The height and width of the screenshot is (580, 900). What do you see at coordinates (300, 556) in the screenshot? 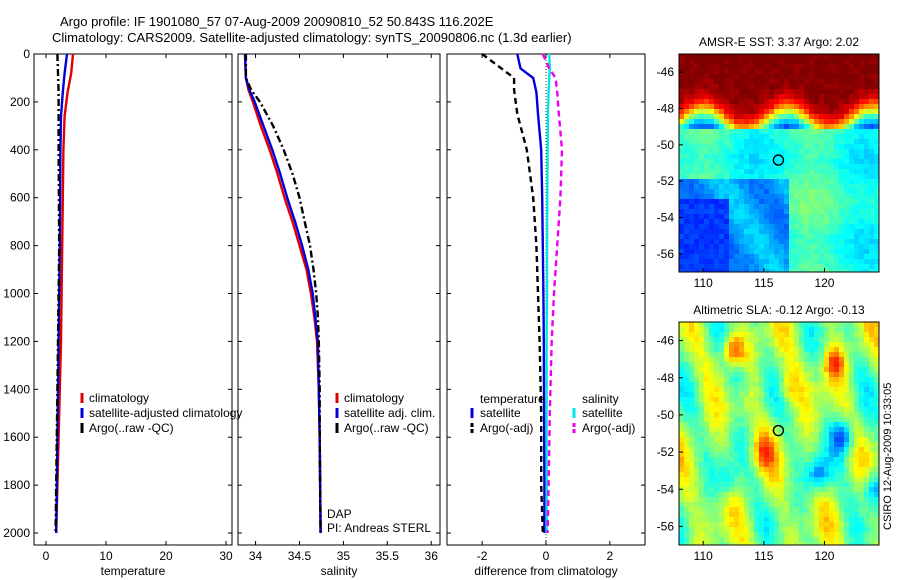
I see `x-tick-label: 34.5` at bounding box center [300, 556].